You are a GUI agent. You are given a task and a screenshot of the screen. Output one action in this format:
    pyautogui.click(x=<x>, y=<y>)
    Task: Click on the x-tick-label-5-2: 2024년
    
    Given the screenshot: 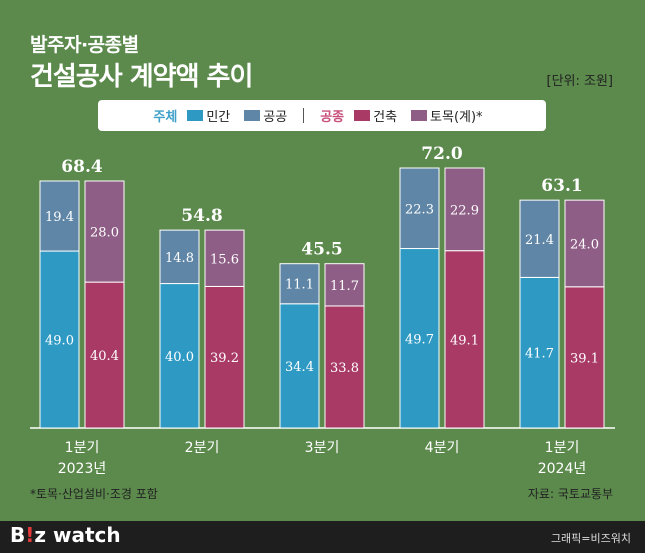 What is the action you would take?
    pyautogui.click(x=562, y=469)
    